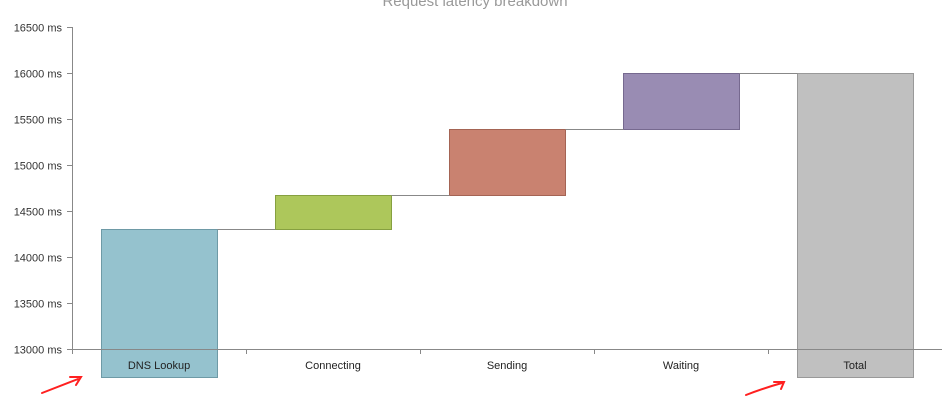 The image size is (942, 403). Describe the element at coordinates (38, 213) in the screenshot. I see `y-tick-label: 14500 ms` at that location.